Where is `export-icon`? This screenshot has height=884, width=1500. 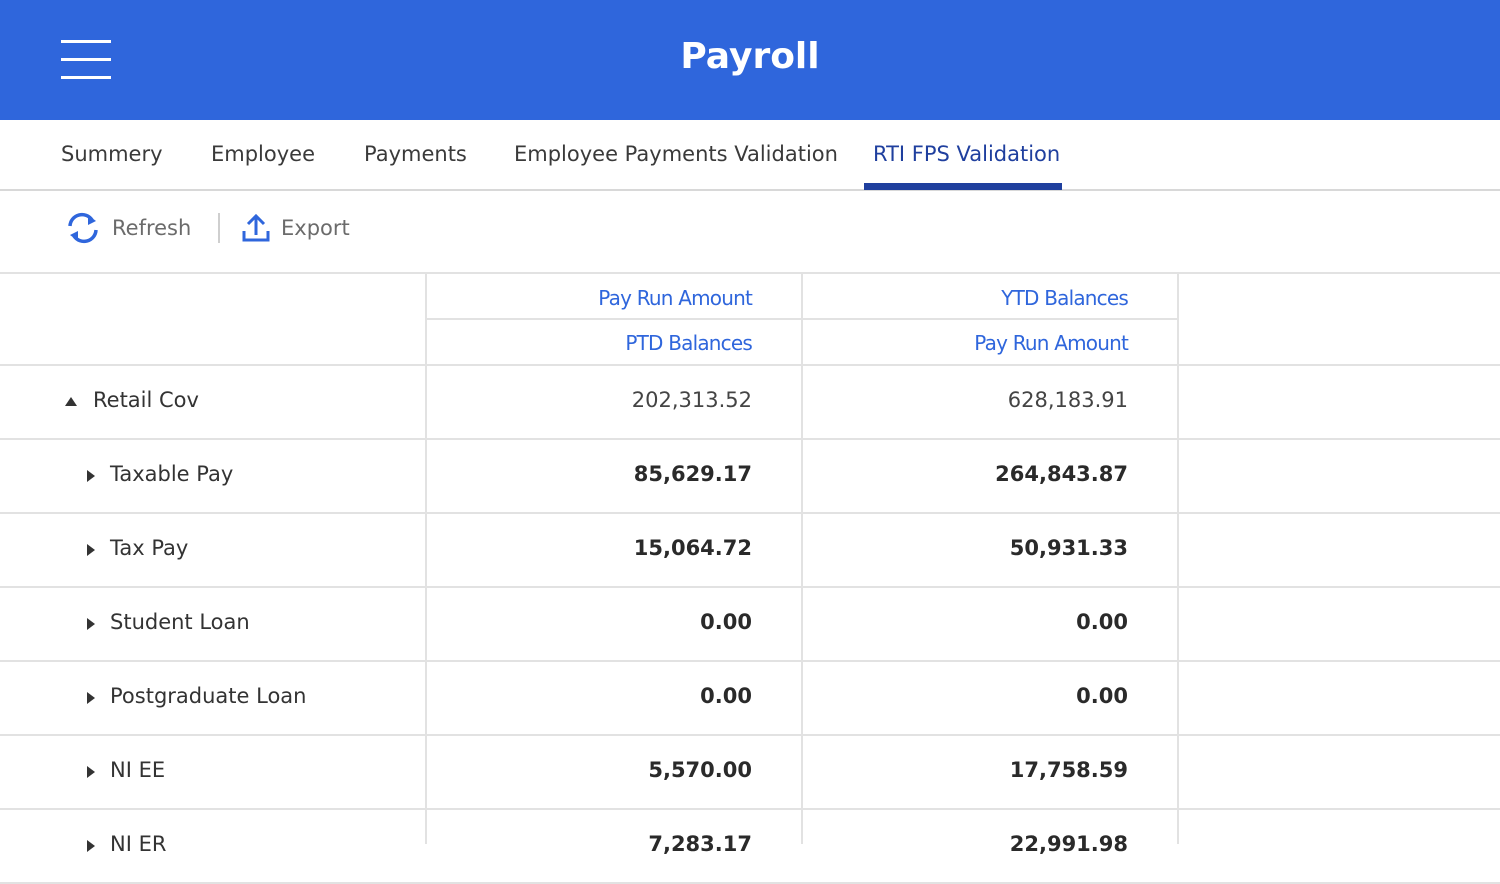 export-icon is located at coordinates (256, 228).